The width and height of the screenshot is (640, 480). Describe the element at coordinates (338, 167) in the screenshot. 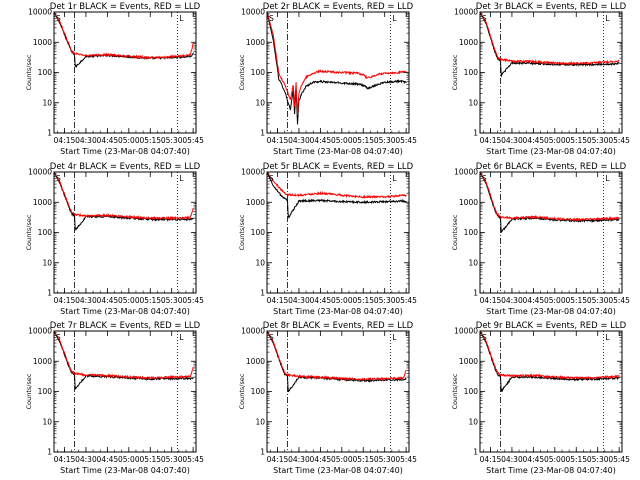

I see `panel-title: Det 5r BLACK = Events, RED = LLD` at that location.